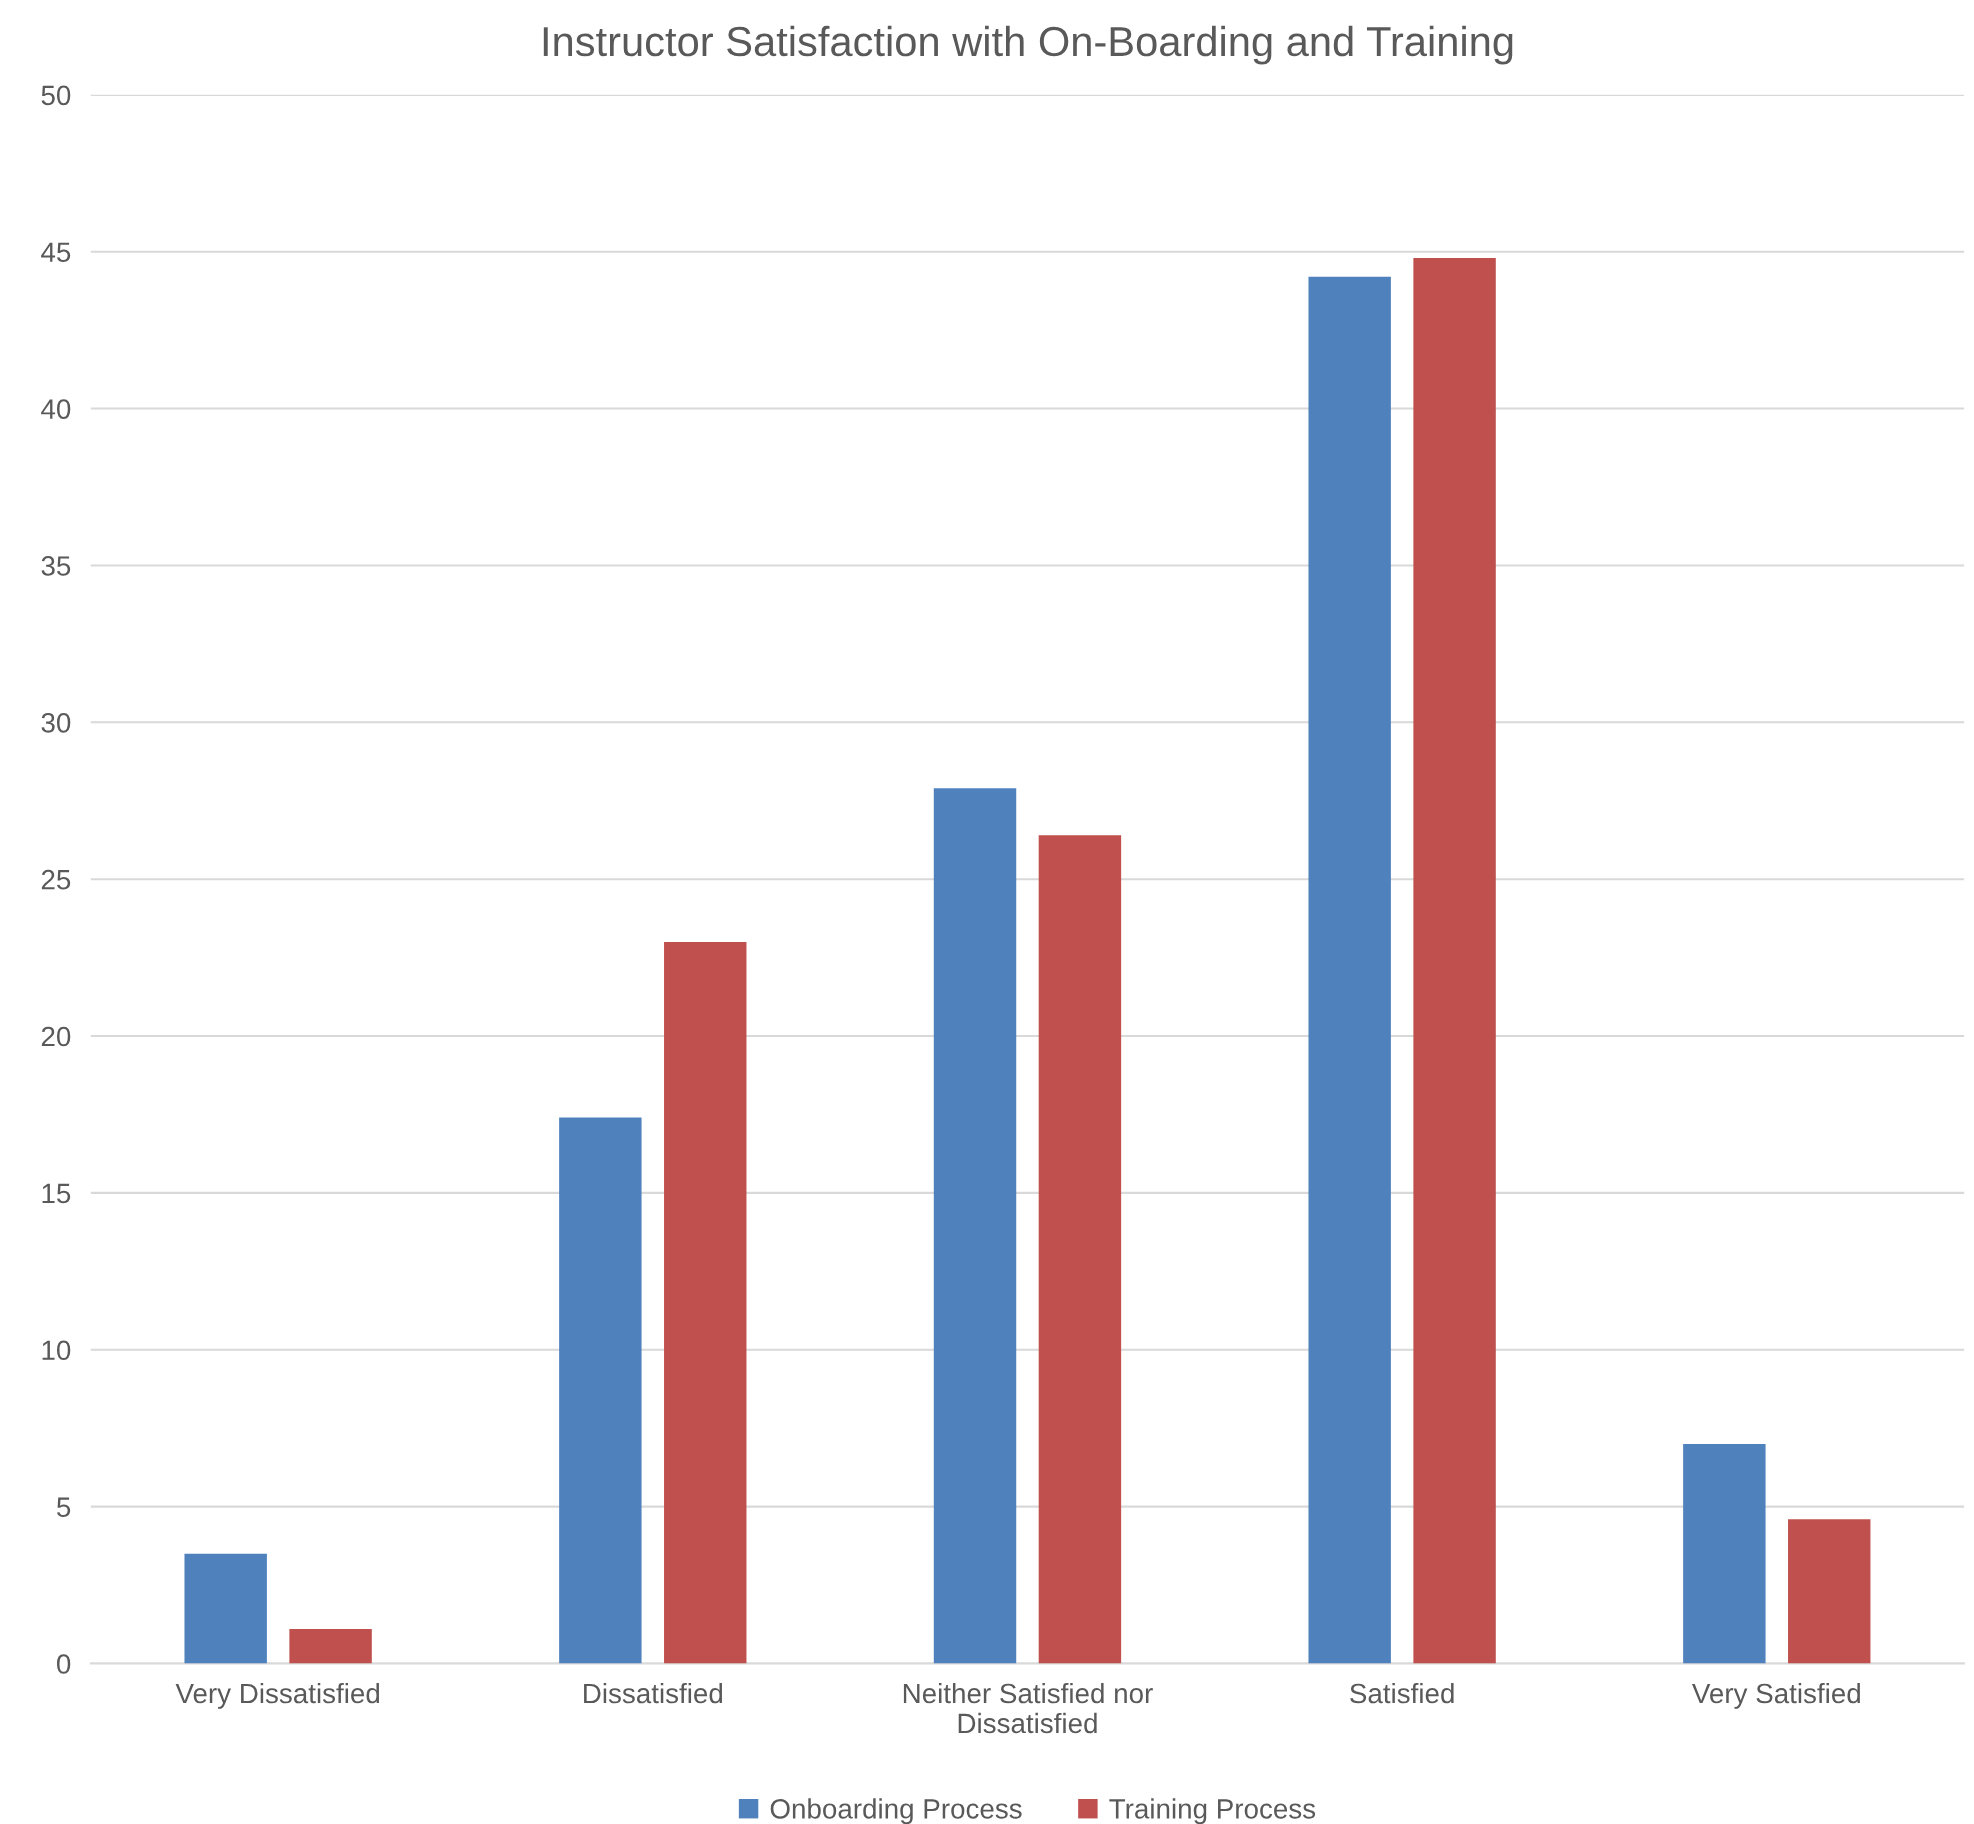 The height and width of the screenshot is (1824, 1974). What do you see at coordinates (56, 1193) in the screenshot?
I see `y-tick-label: 15` at bounding box center [56, 1193].